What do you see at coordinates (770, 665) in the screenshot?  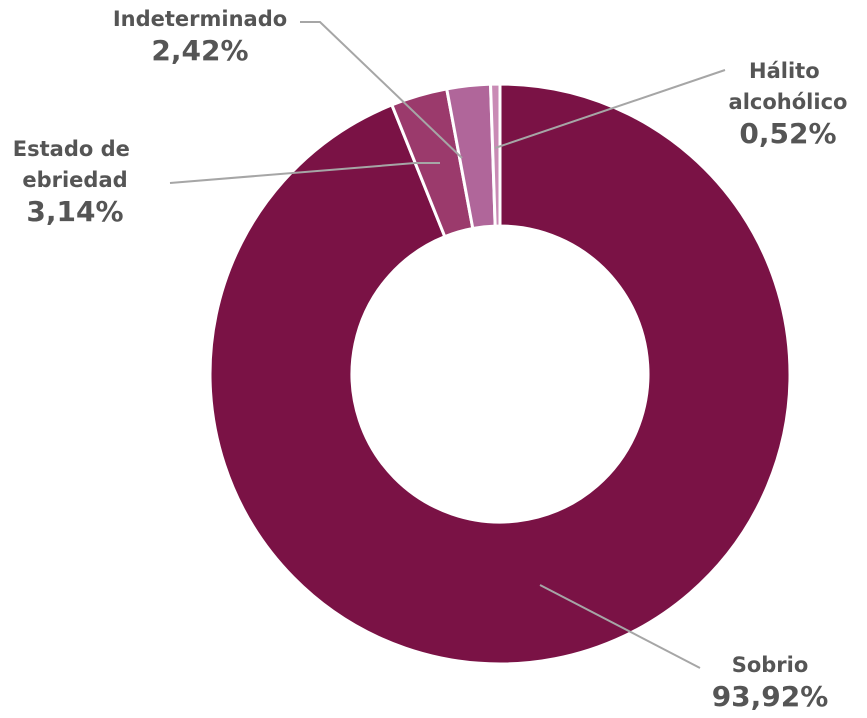 I see `slice-label: Sobrio` at bounding box center [770, 665].